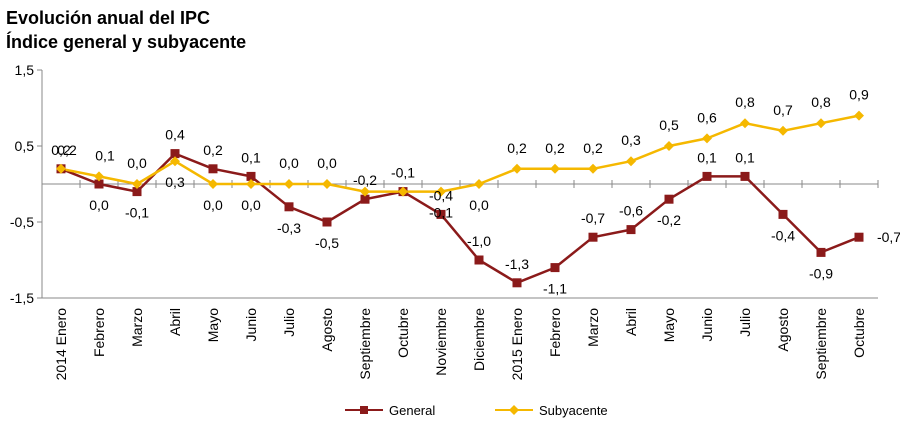 This screenshot has width=900, height=430. I want to click on data-label-subyacente: -0,1, so click(441, 213).